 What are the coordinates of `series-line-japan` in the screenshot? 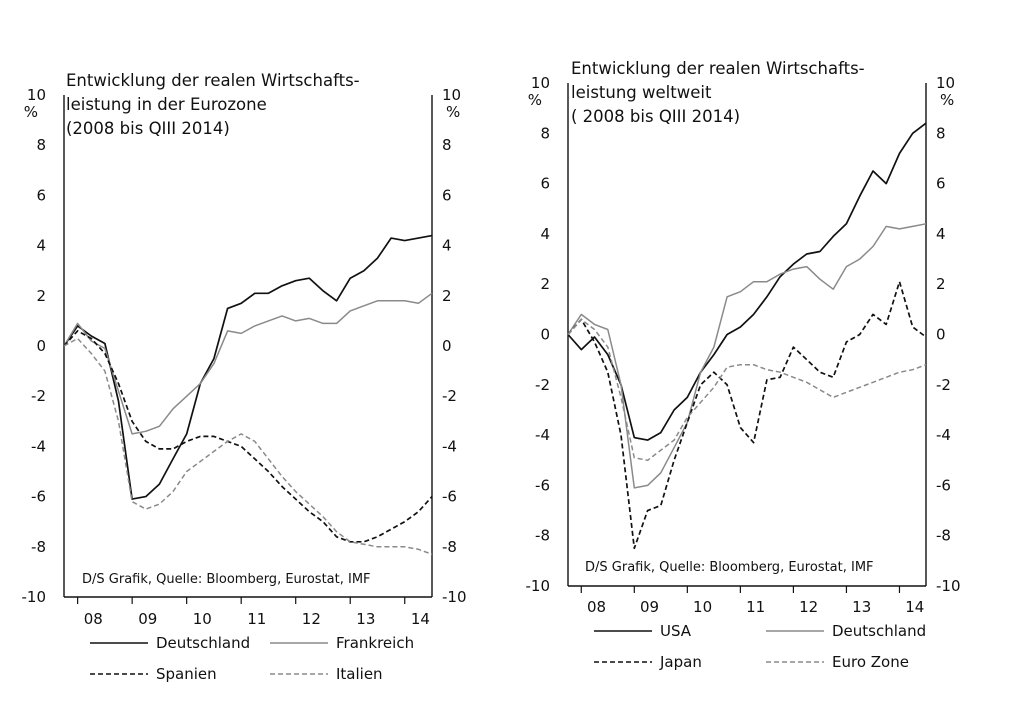 It's located at (747, 415).